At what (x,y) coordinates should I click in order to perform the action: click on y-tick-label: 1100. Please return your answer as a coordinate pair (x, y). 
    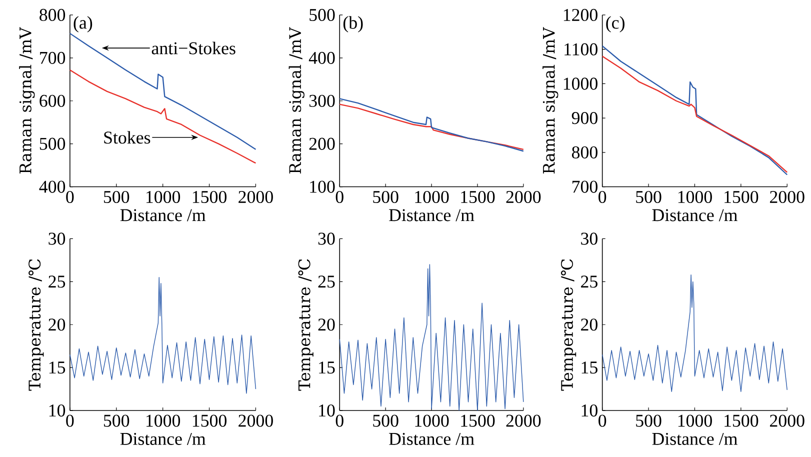
    Looking at the image, I should click on (581, 49).